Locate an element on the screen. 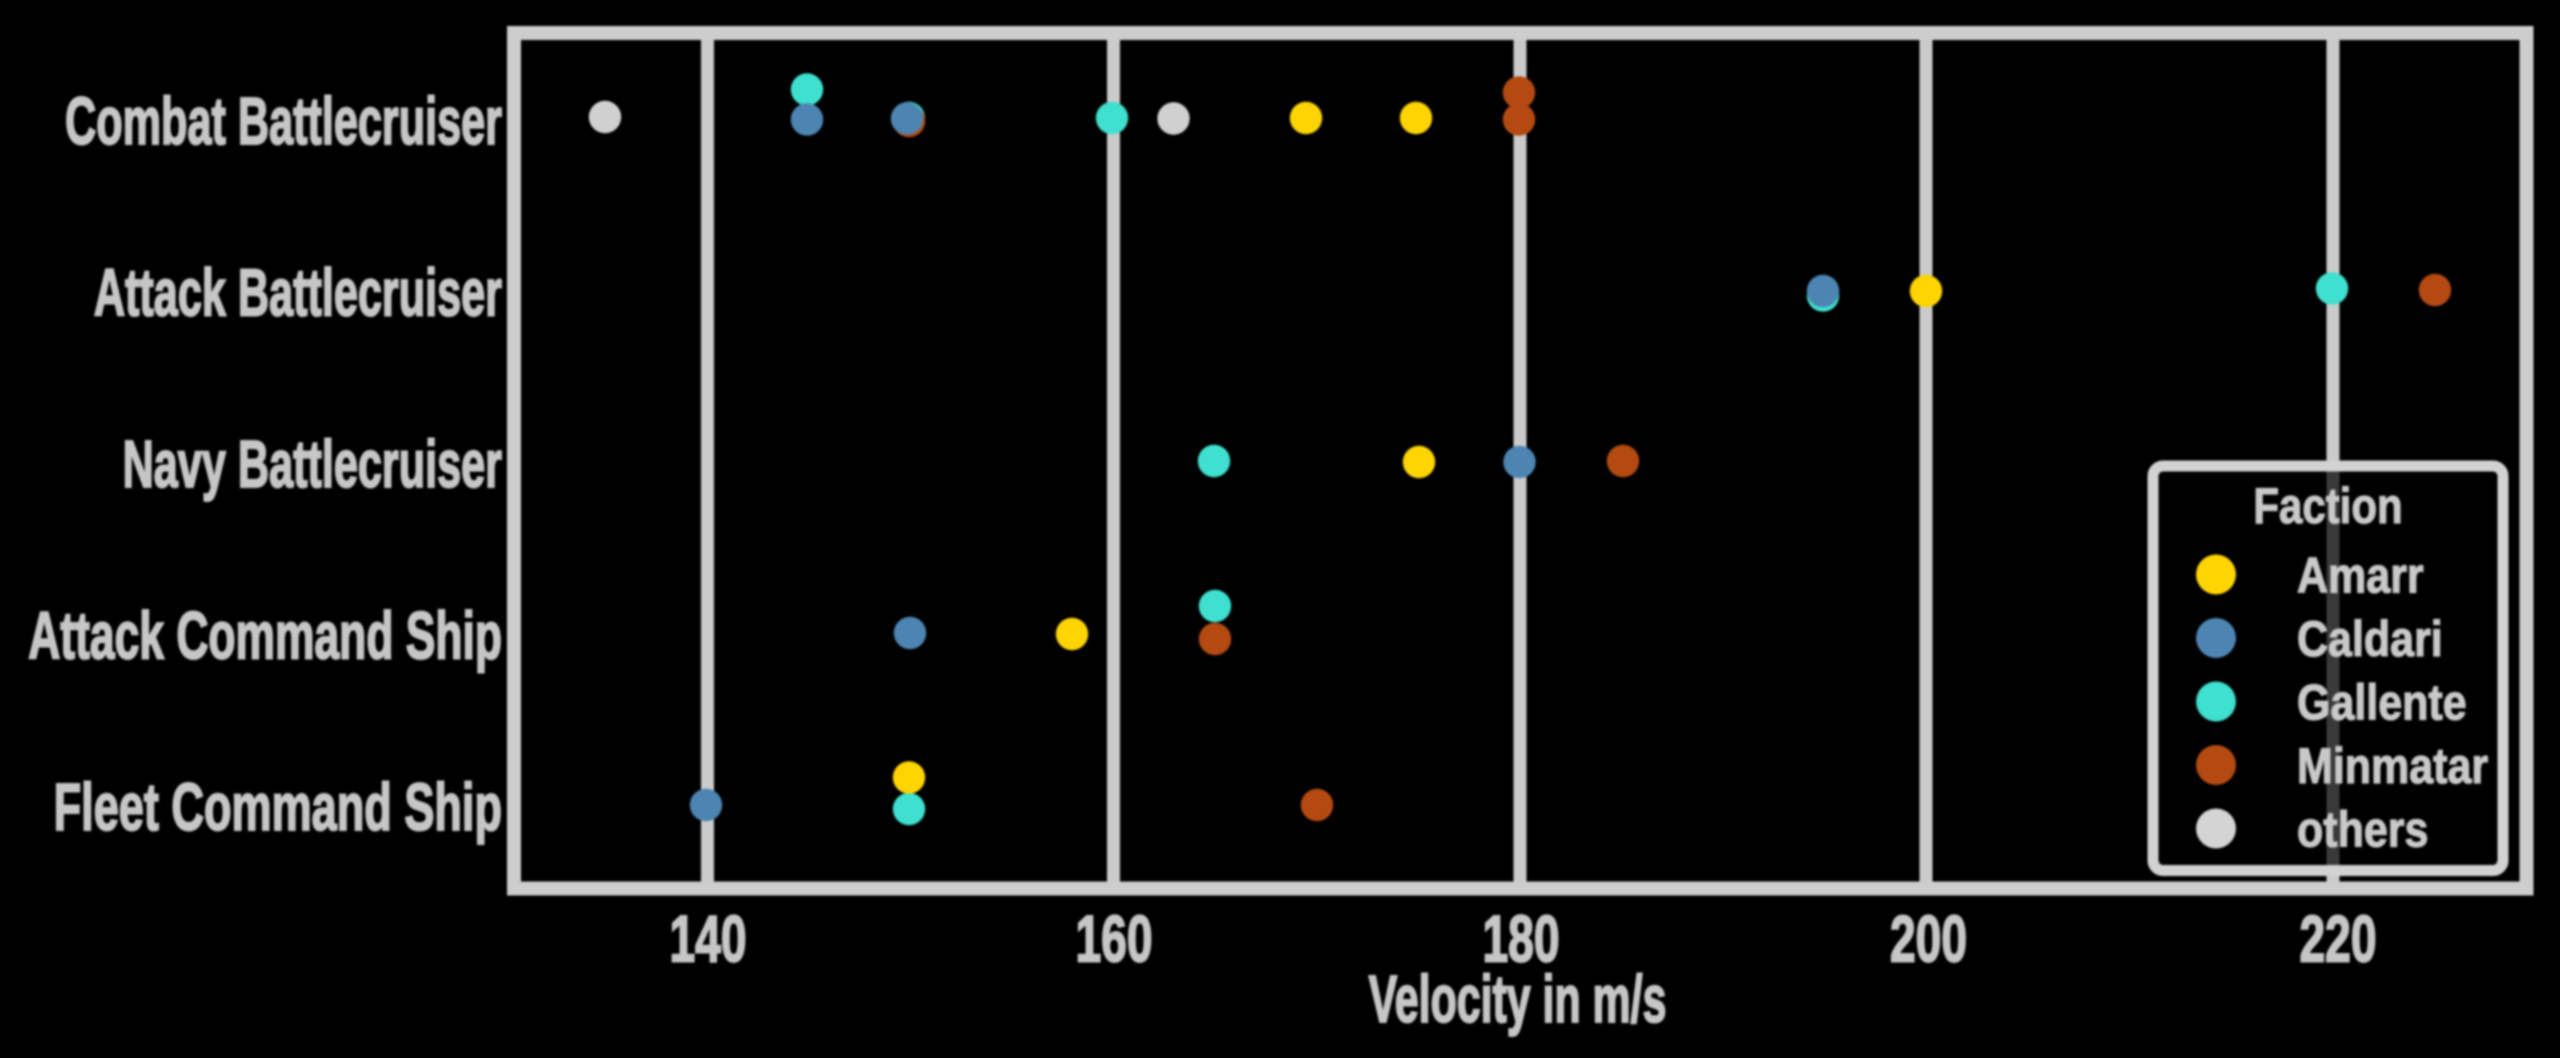  svg-text: others is located at coordinates (2362, 829).